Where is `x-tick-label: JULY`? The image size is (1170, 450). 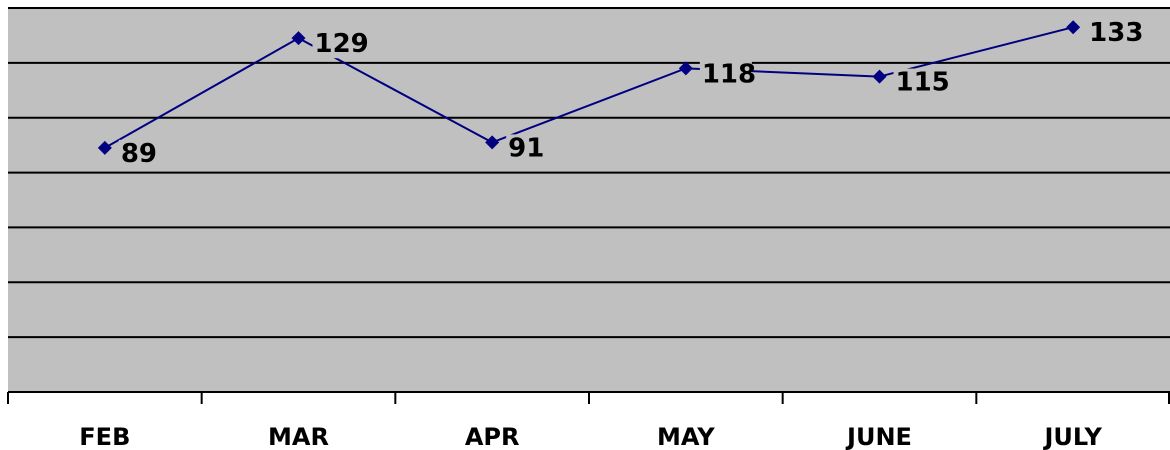 x-tick-label: JULY is located at coordinates (1072, 436).